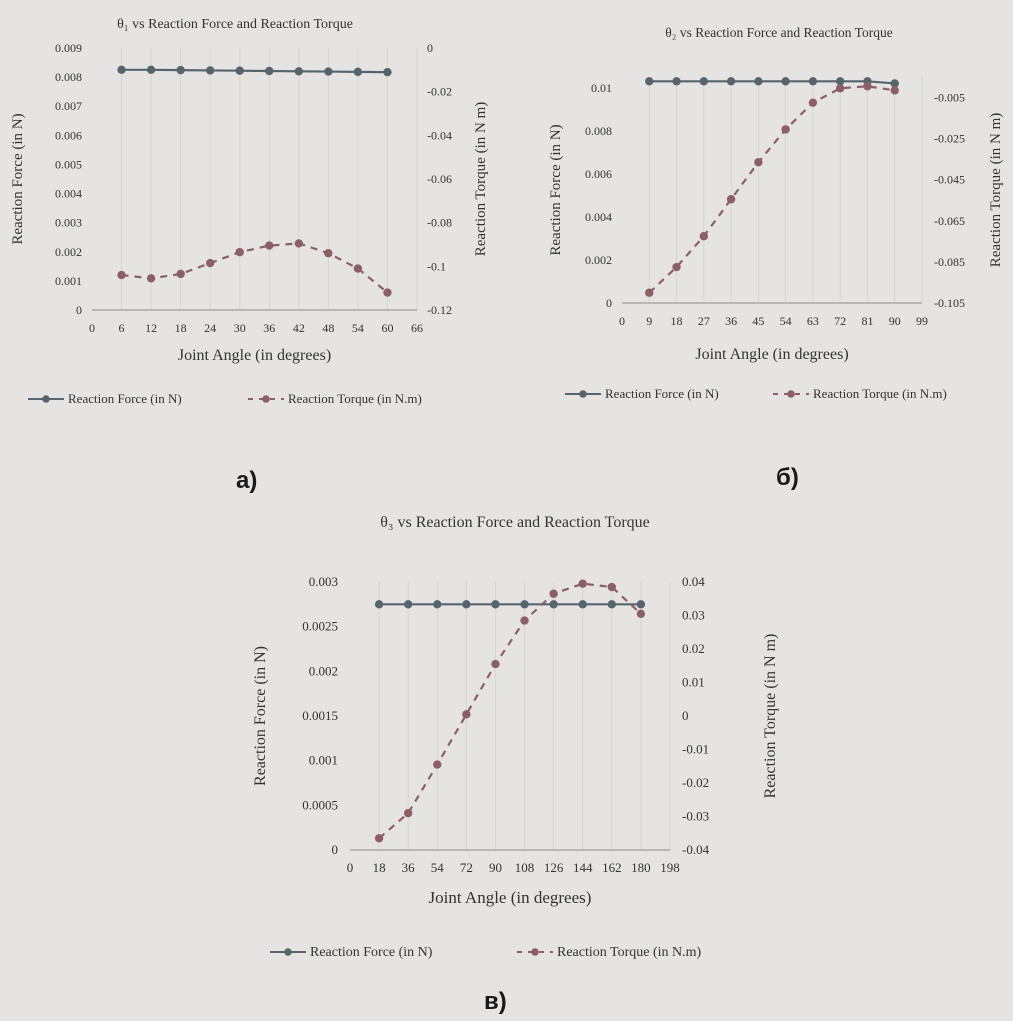 The image size is (1013, 1021). I want to click on y2-tick-label: 0.01, so click(693, 682).